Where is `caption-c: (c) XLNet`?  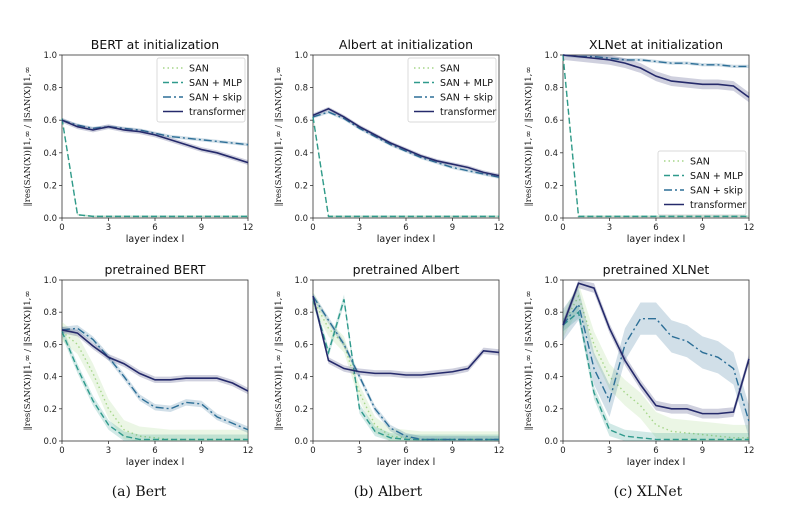
caption-c: (c) XLNet is located at coordinates (648, 492).